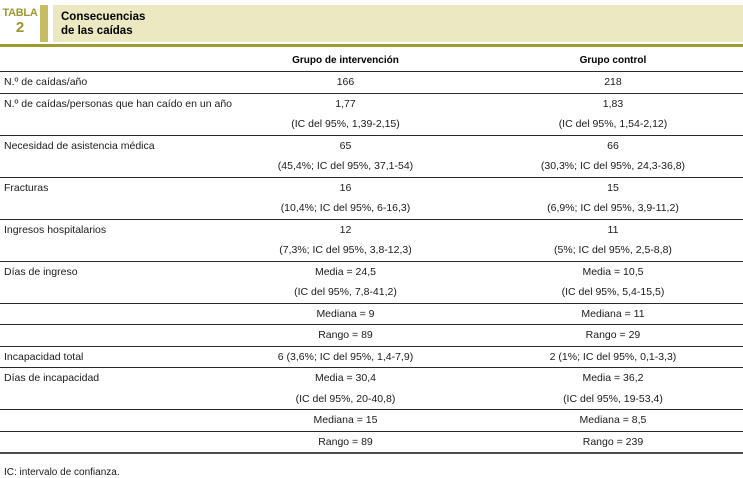  What do you see at coordinates (44, 356) in the screenshot?
I see `row-label: Incapacidad total` at bounding box center [44, 356].